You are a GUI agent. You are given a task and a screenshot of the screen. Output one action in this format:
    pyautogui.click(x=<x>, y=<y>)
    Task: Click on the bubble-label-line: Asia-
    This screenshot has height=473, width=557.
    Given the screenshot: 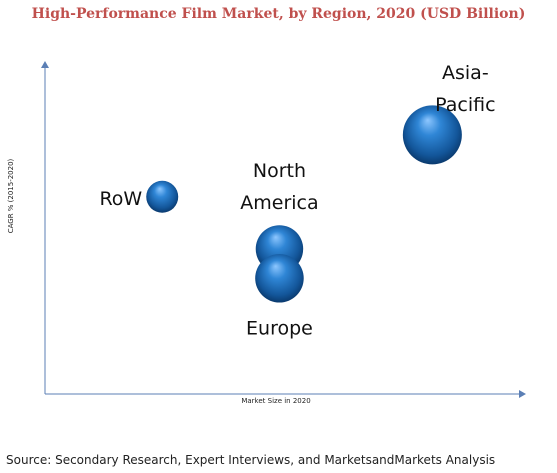 What is the action you would take?
    pyautogui.click(x=465, y=73)
    